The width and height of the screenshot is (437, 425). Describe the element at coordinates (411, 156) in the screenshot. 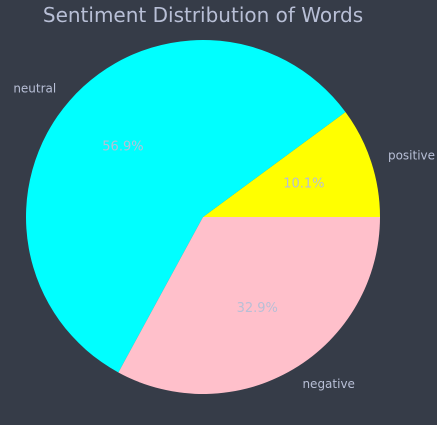

I see `slice-label-positive: positive` at that location.